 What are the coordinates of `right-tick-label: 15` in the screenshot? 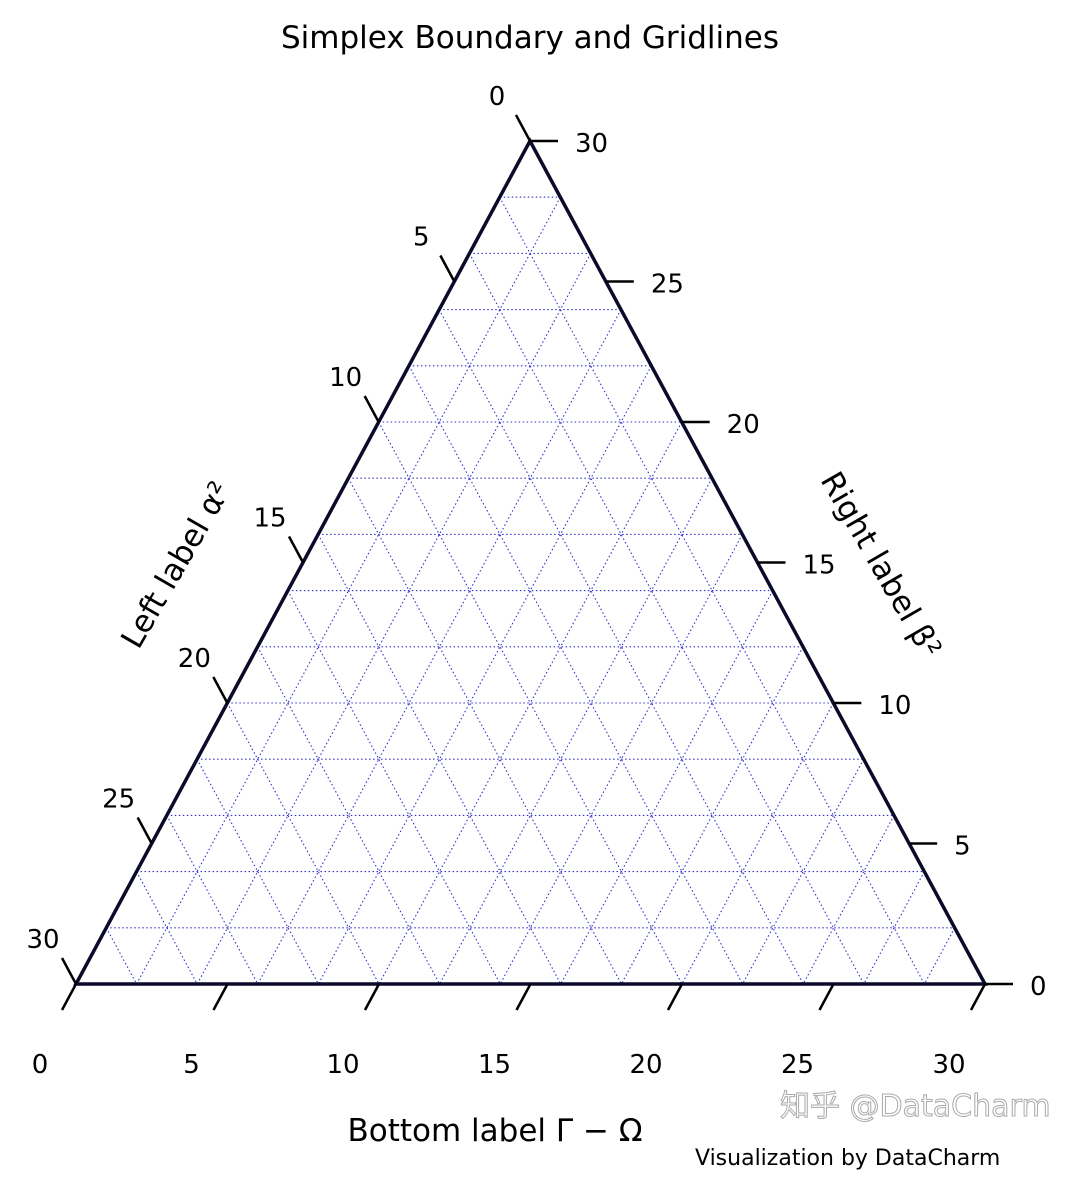 It's located at (819, 566).